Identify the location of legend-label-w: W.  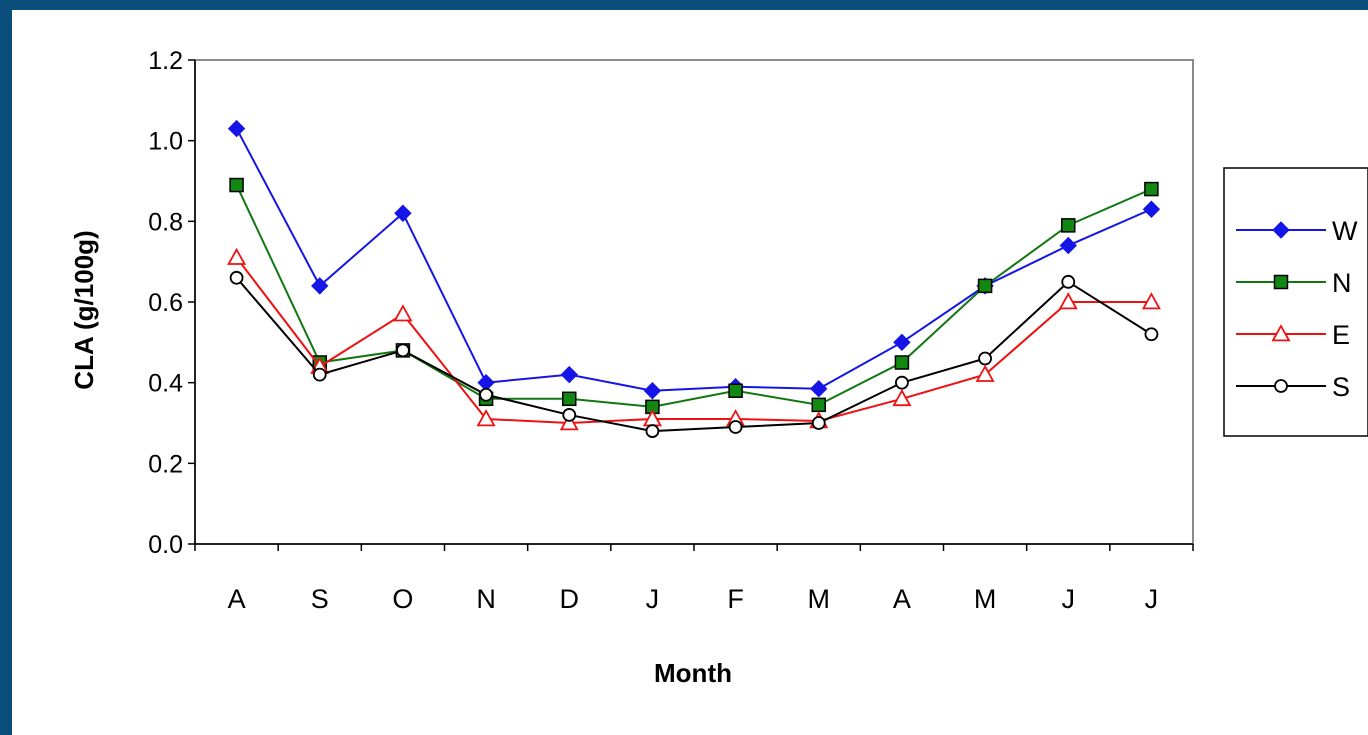
(1345, 231).